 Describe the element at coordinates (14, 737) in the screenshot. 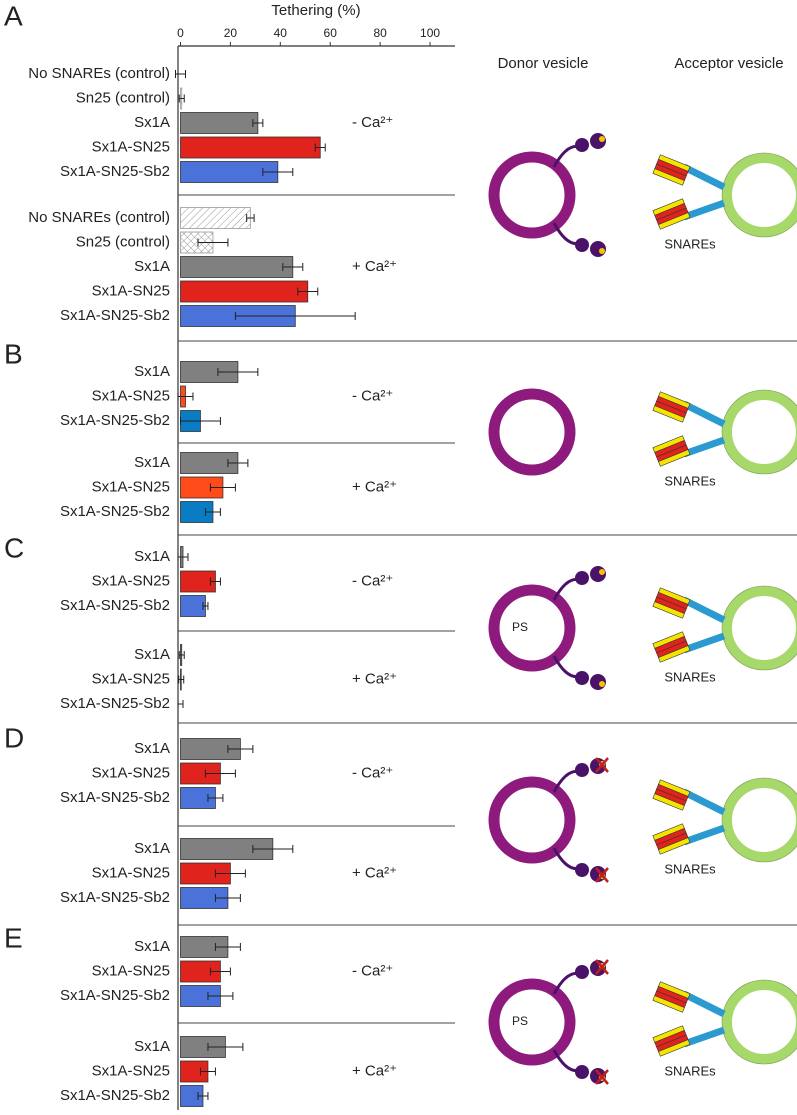

I see `panel-letter: D` at that location.